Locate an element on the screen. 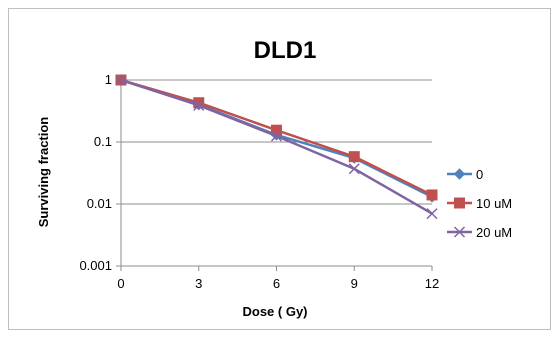 This screenshot has width=560, height=338. legend-item: 10 uM is located at coordinates (479, 203).